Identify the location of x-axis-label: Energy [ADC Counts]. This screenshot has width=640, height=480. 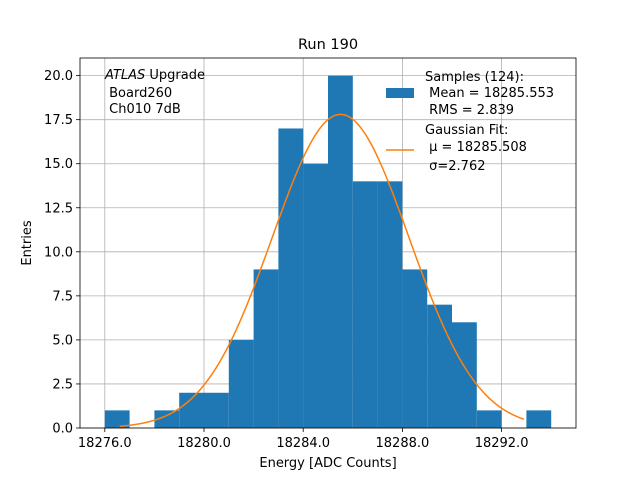
(327, 463).